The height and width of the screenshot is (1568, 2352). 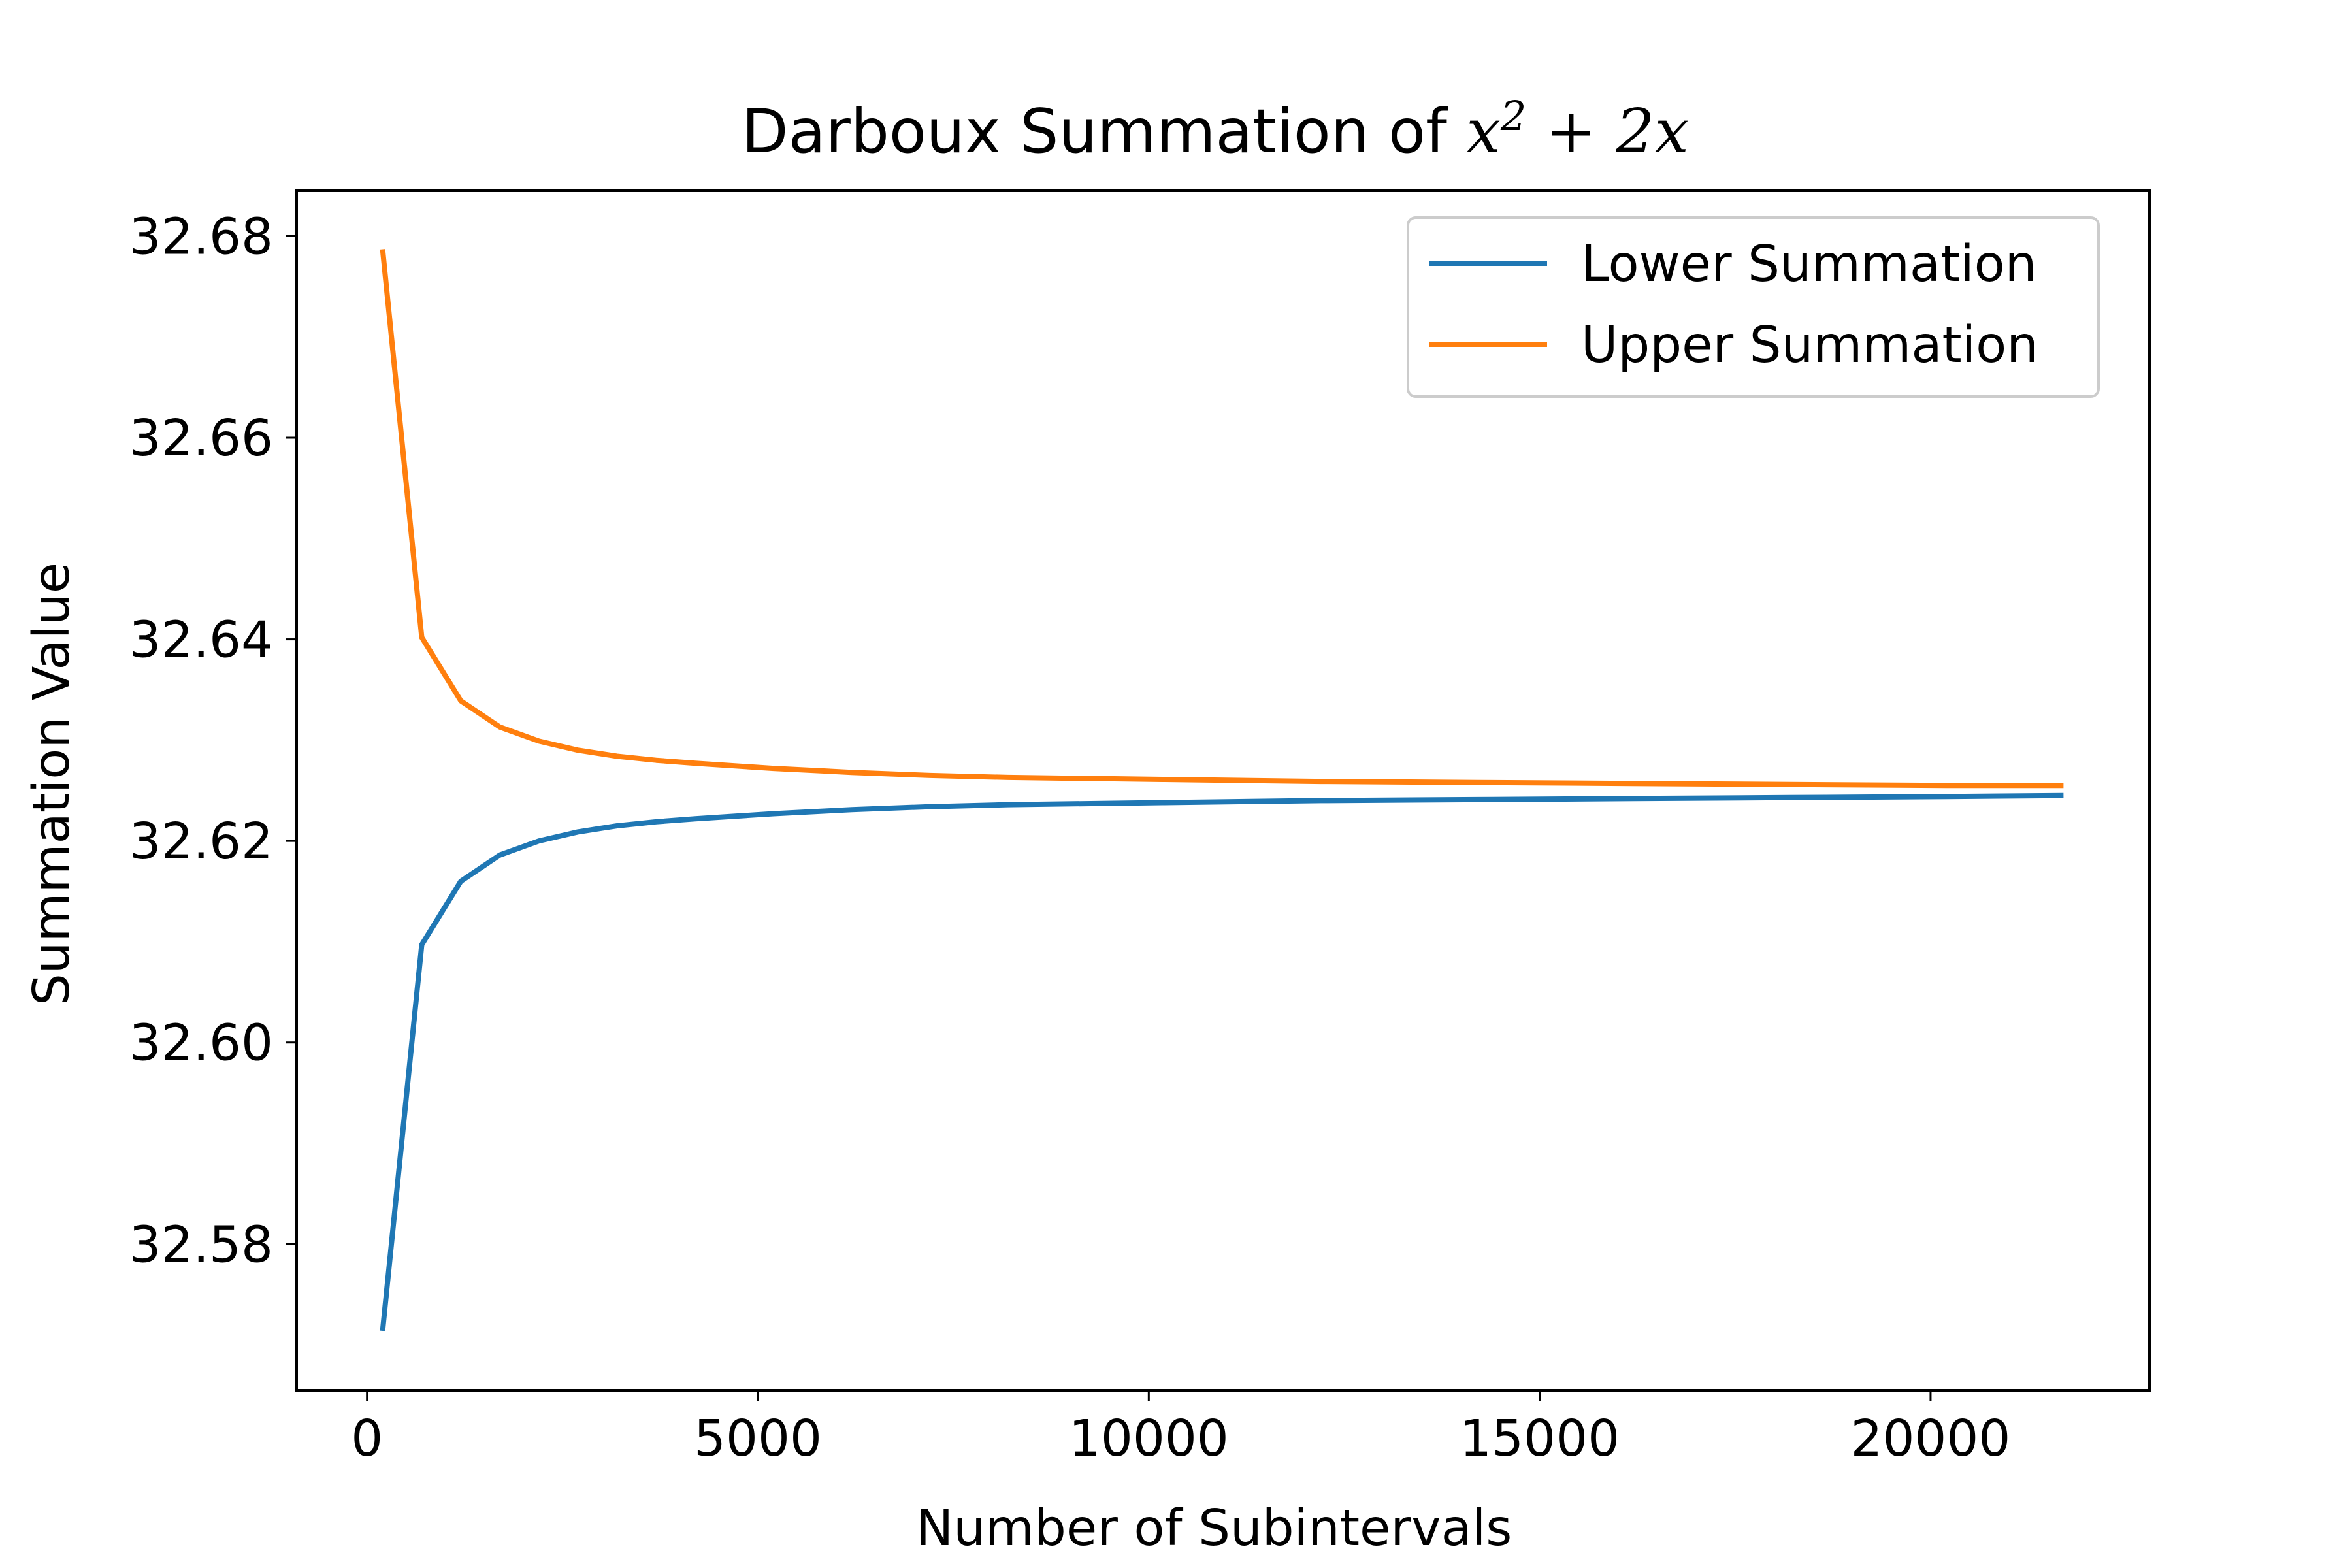 What do you see at coordinates (201, 439) in the screenshot?
I see `y-tick-label: 32.66` at bounding box center [201, 439].